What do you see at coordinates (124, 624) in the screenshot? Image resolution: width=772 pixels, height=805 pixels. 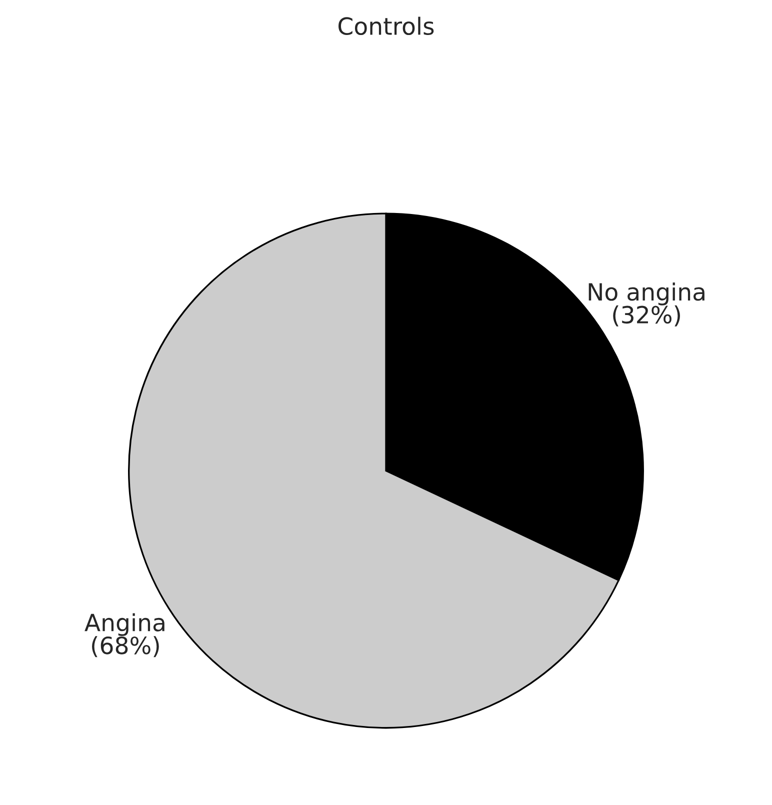 I see `slice-label: Angina` at bounding box center [124, 624].